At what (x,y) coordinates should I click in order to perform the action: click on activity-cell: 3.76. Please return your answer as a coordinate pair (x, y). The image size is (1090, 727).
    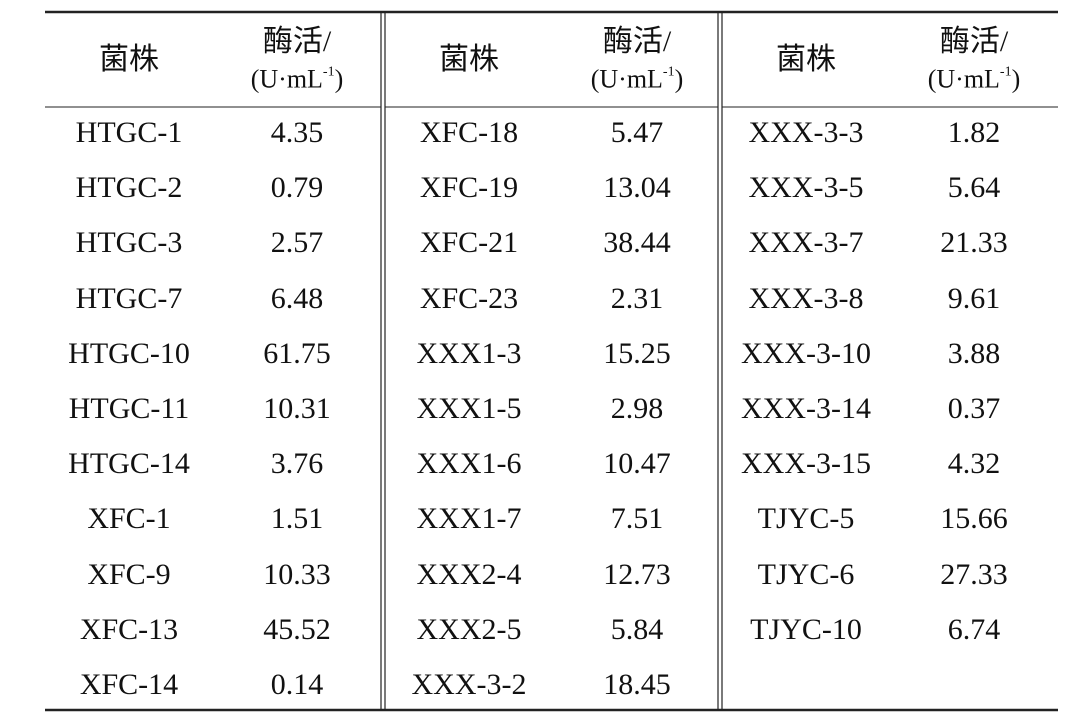
    Looking at the image, I should click on (297, 464).